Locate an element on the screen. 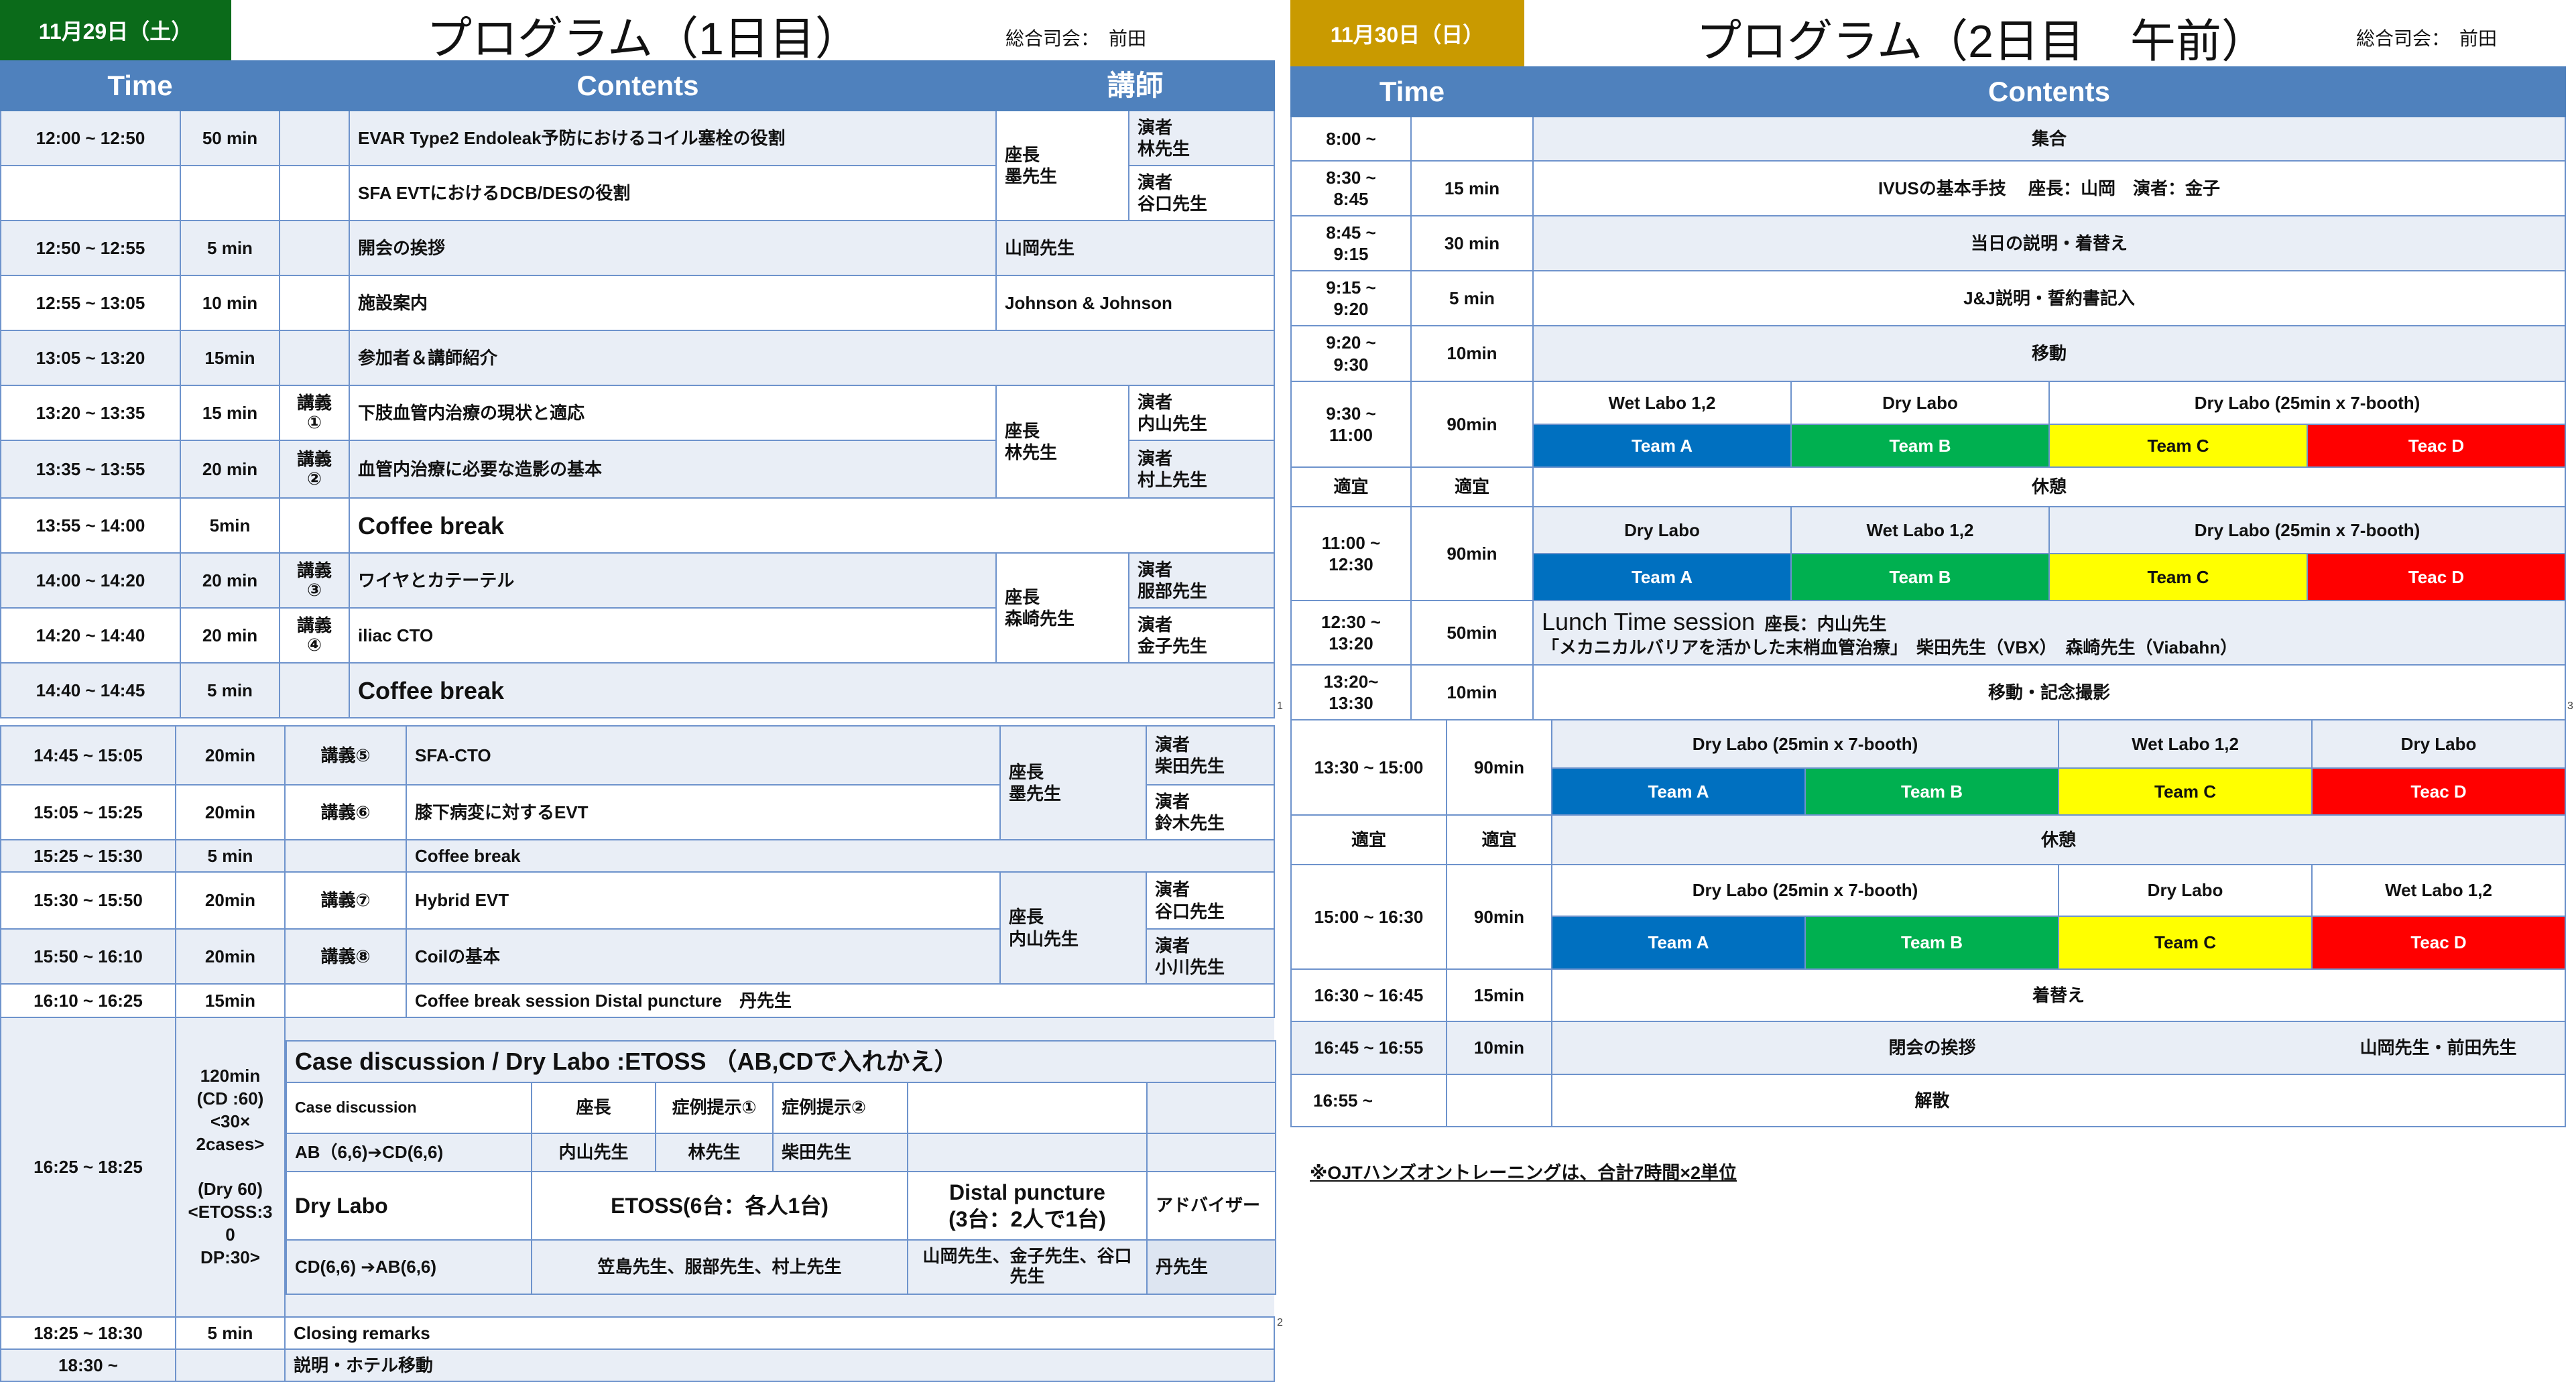  speaker: 演者 小川先生 is located at coordinates (1211, 956).